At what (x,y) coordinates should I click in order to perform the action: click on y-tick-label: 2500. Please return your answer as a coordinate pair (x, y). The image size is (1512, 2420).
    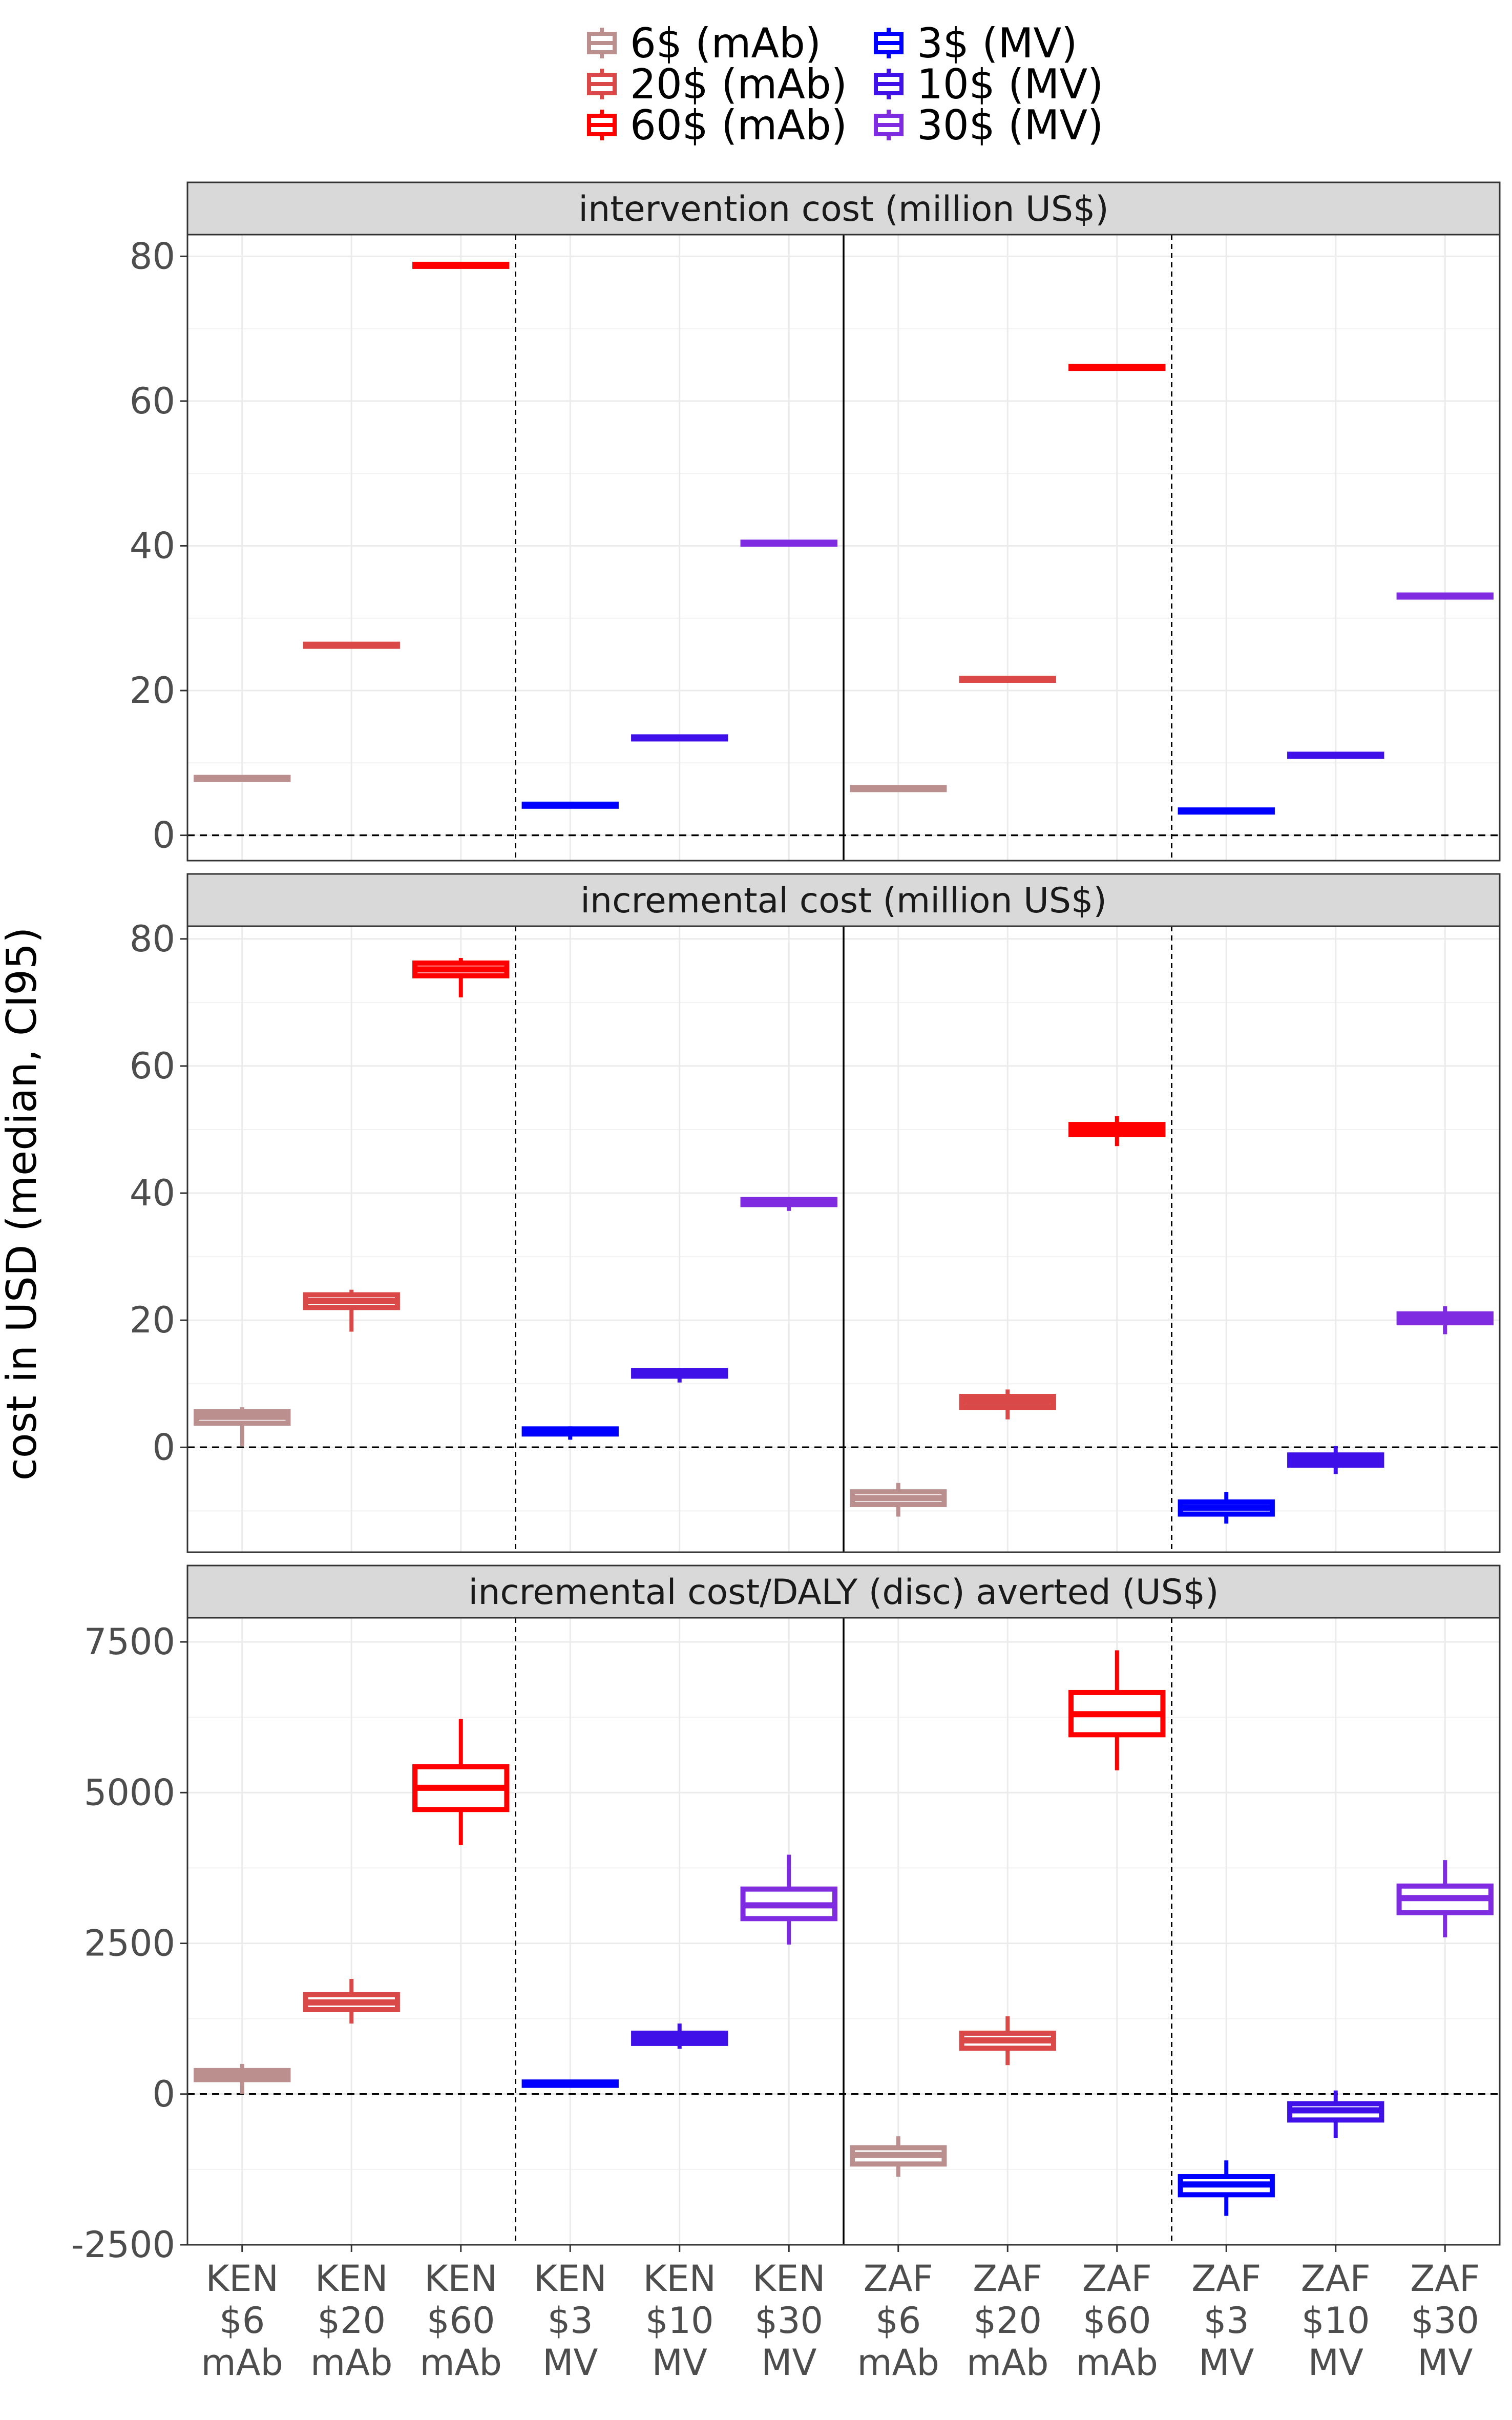
    Looking at the image, I should click on (129, 1944).